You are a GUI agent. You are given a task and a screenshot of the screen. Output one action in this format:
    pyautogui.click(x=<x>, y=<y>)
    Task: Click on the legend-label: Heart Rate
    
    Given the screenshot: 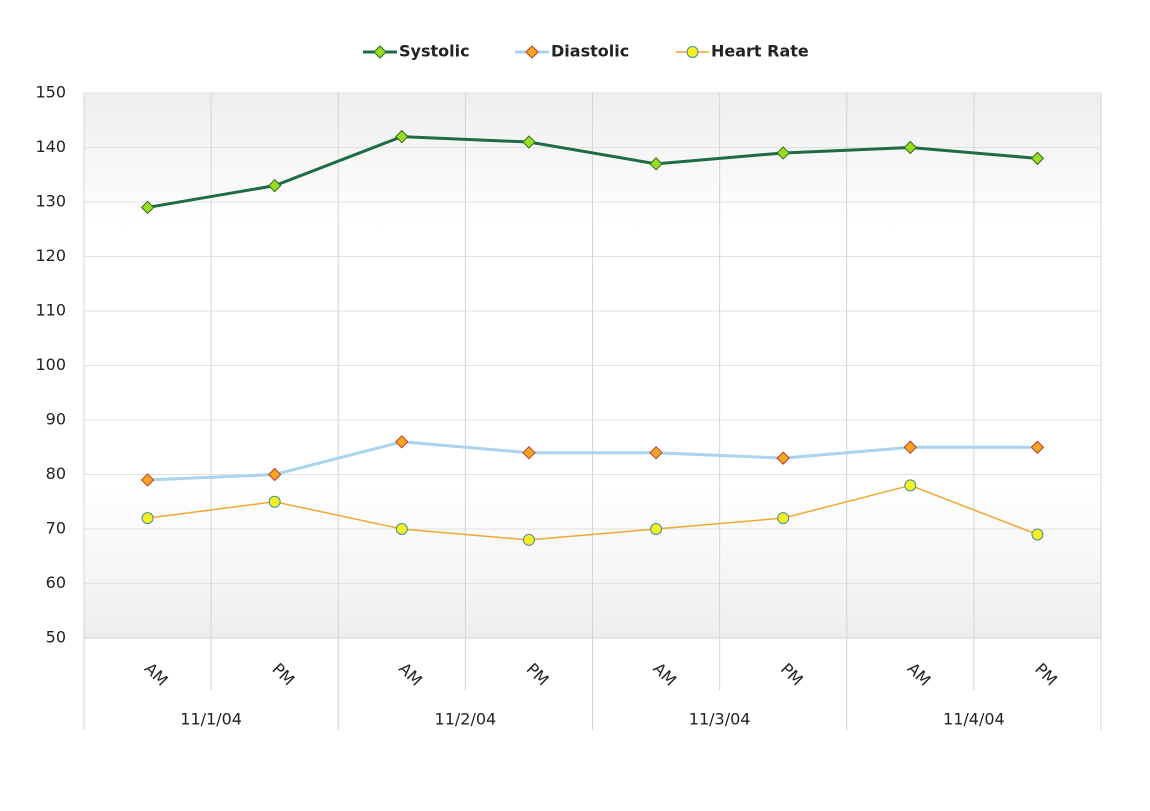 What is the action you would take?
    pyautogui.click(x=760, y=51)
    